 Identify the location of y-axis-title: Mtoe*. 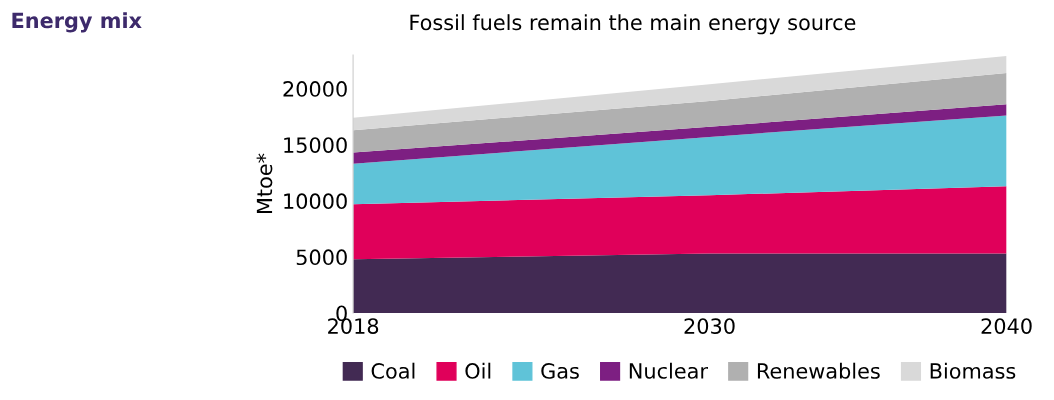
(264, 183).